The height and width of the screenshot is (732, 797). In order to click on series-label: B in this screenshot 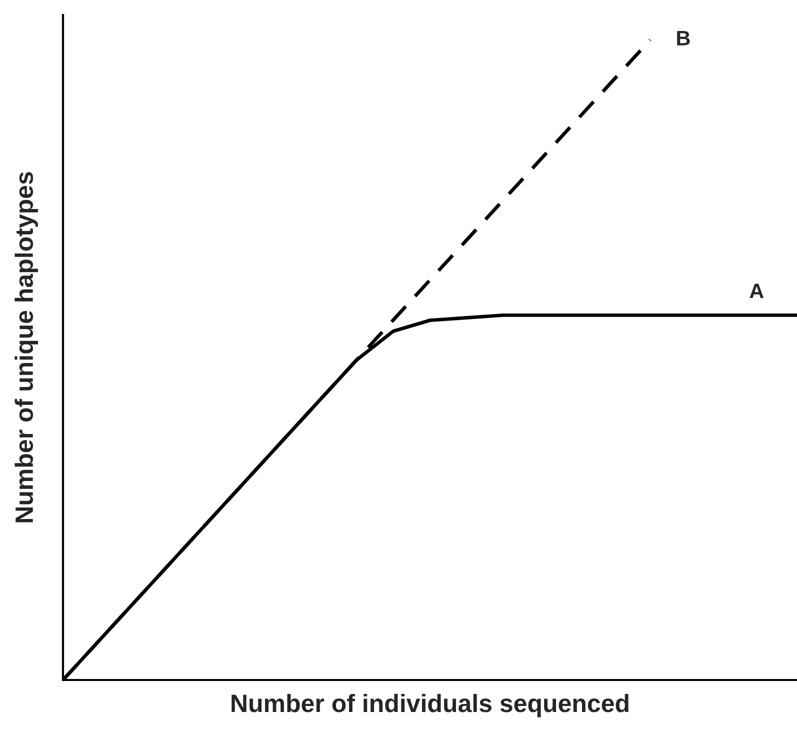, I will do `click(683, 38)`.